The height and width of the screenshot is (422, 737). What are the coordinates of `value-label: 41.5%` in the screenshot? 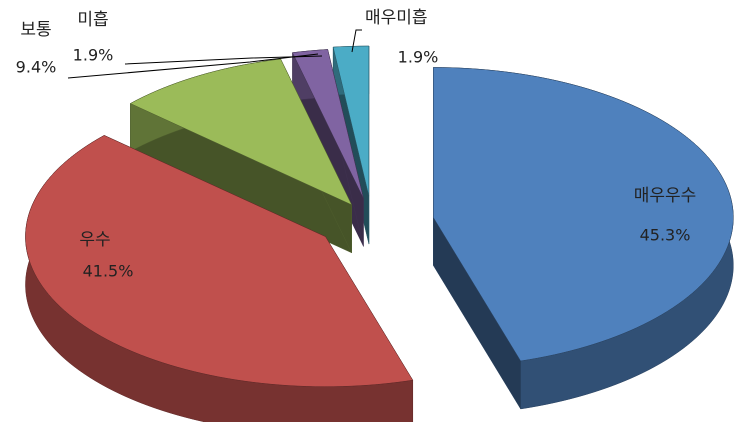 It's located at (108, 271).